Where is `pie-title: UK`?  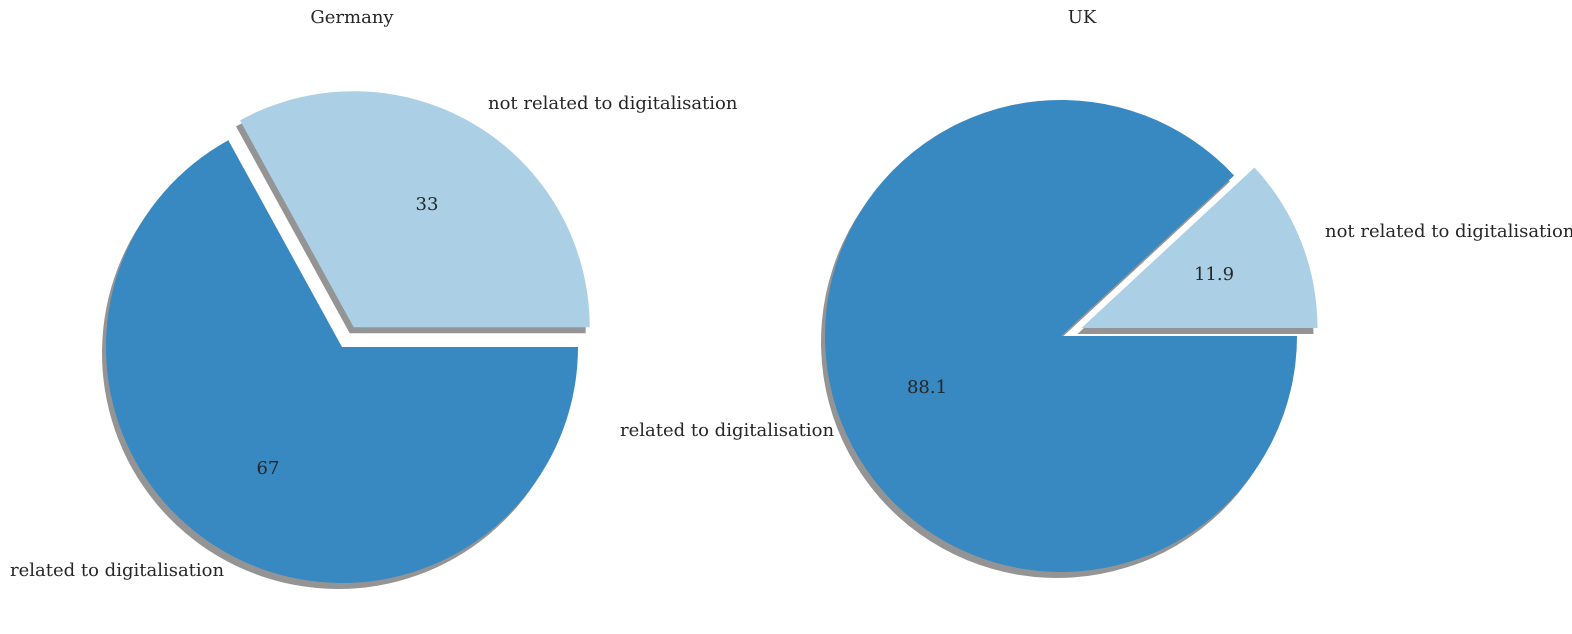
pie-title: UK is located at coordinates (1082, 17).